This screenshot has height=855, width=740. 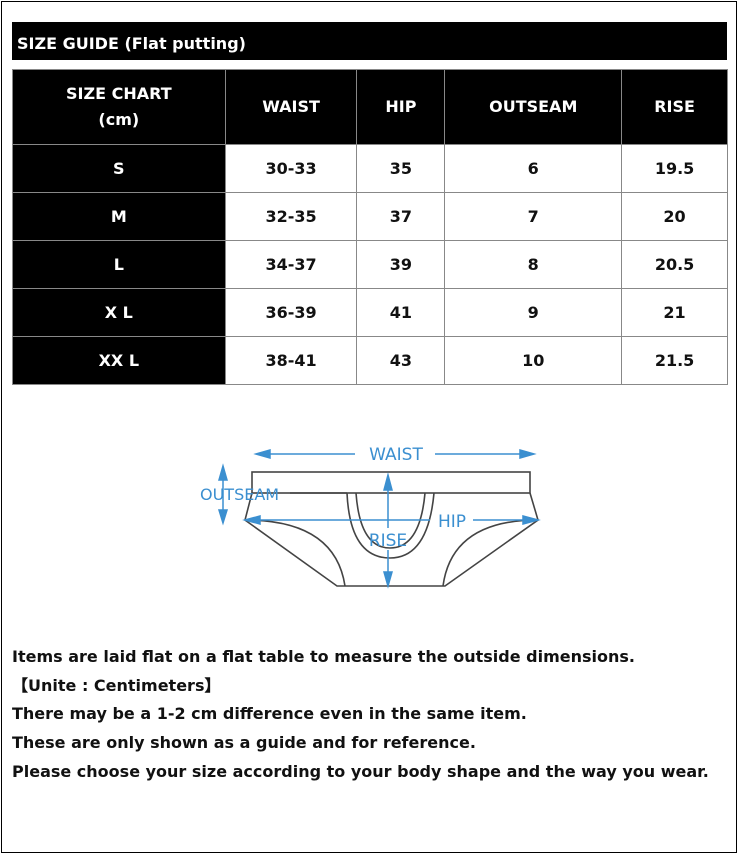 What do you see at coordinates (119, 264) in the screenshot?
I see `size-cell: L` at bounding box center [119, 264].